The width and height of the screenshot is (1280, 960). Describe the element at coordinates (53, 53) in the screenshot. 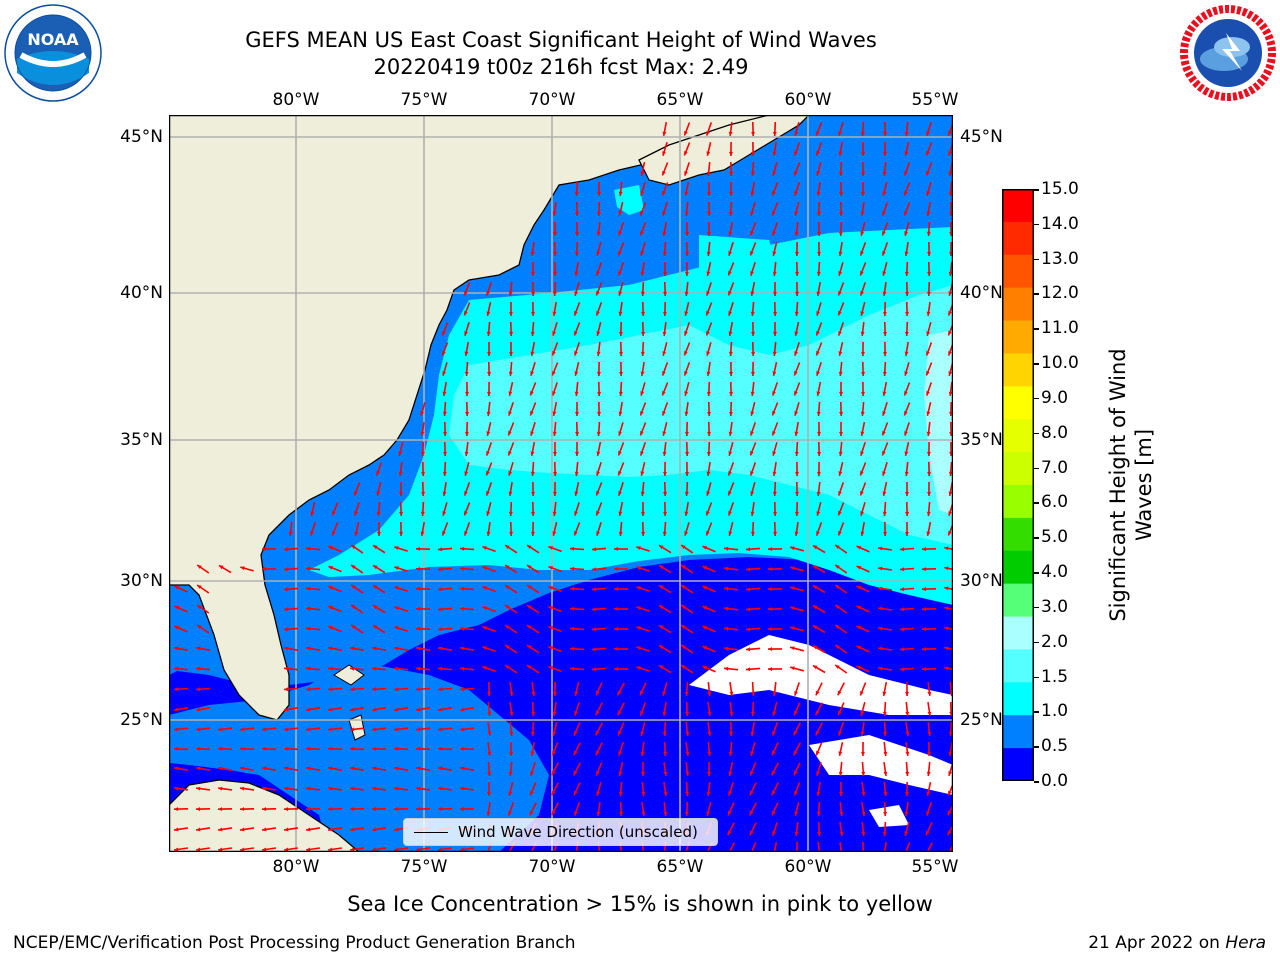

I see `noaa-logo-icon: NOAA` at that location.